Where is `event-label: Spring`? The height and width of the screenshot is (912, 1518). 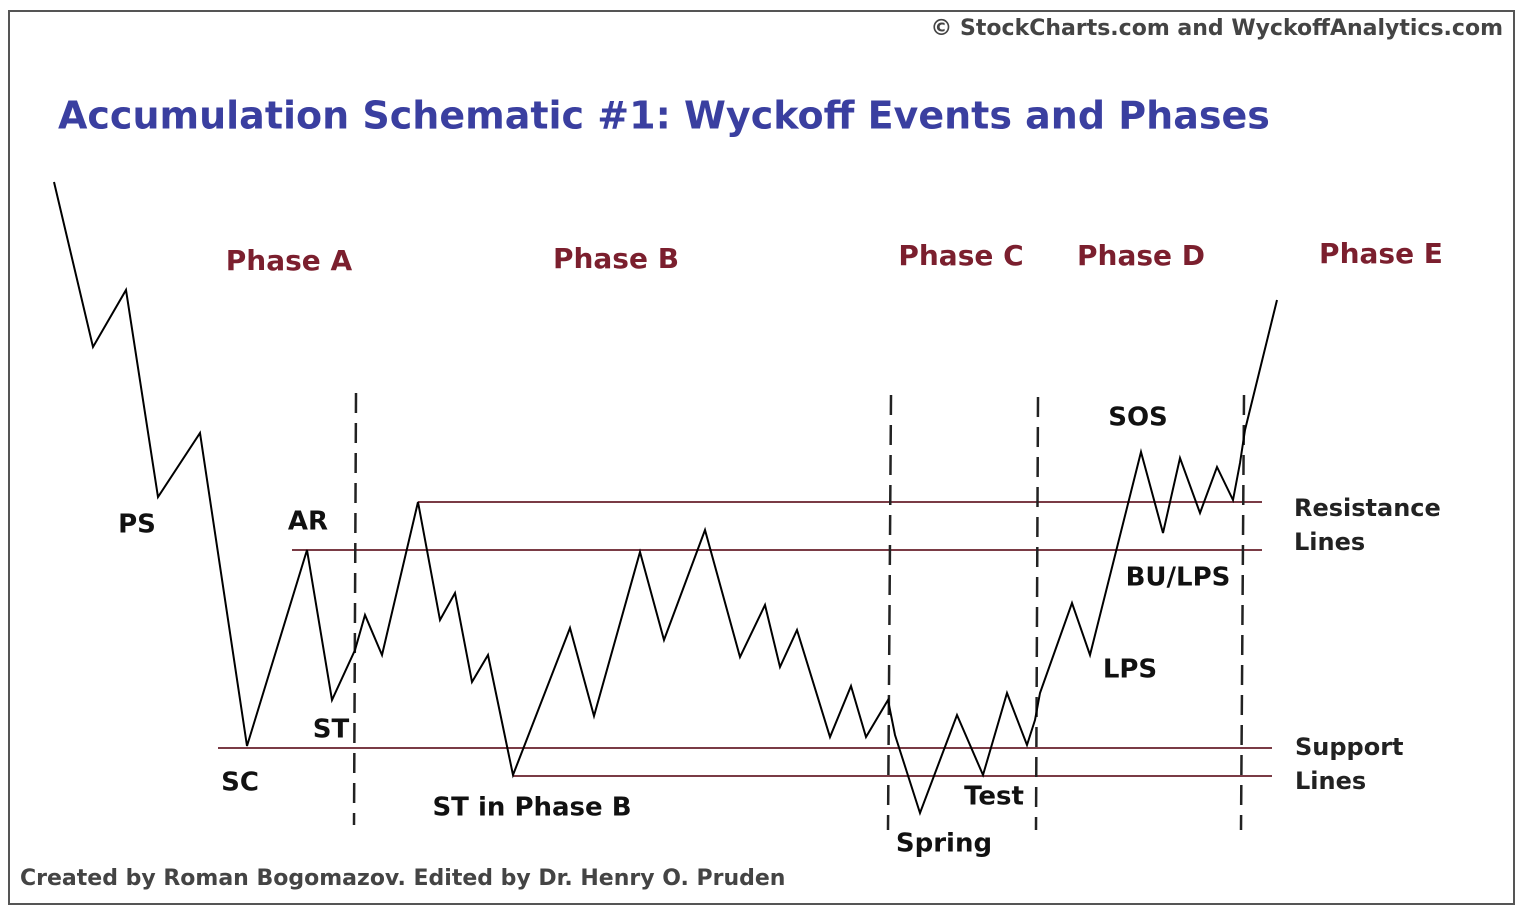
event-label: Spring is located at coordinates (944, 844).